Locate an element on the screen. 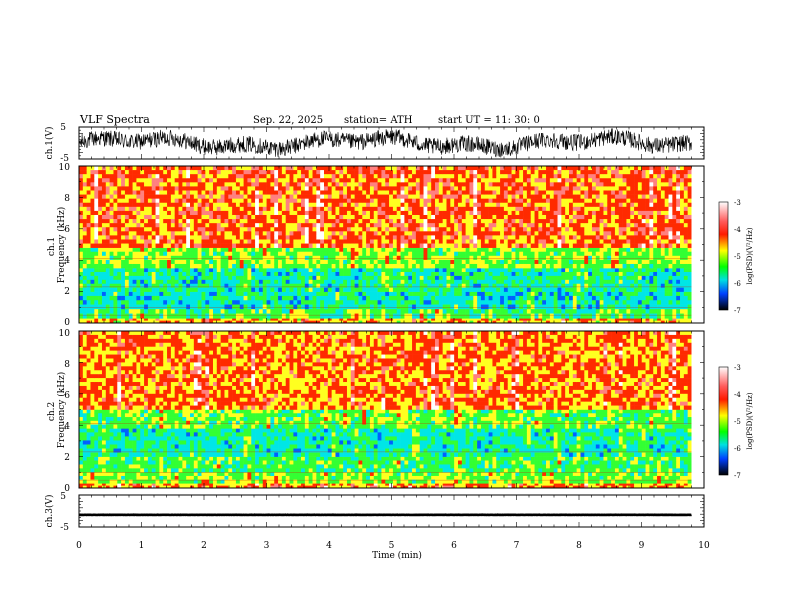 The height and width of the screenshot is (612, 792). ch2-cbar-tick-m4: -4 is located at coordinates (737, 395).